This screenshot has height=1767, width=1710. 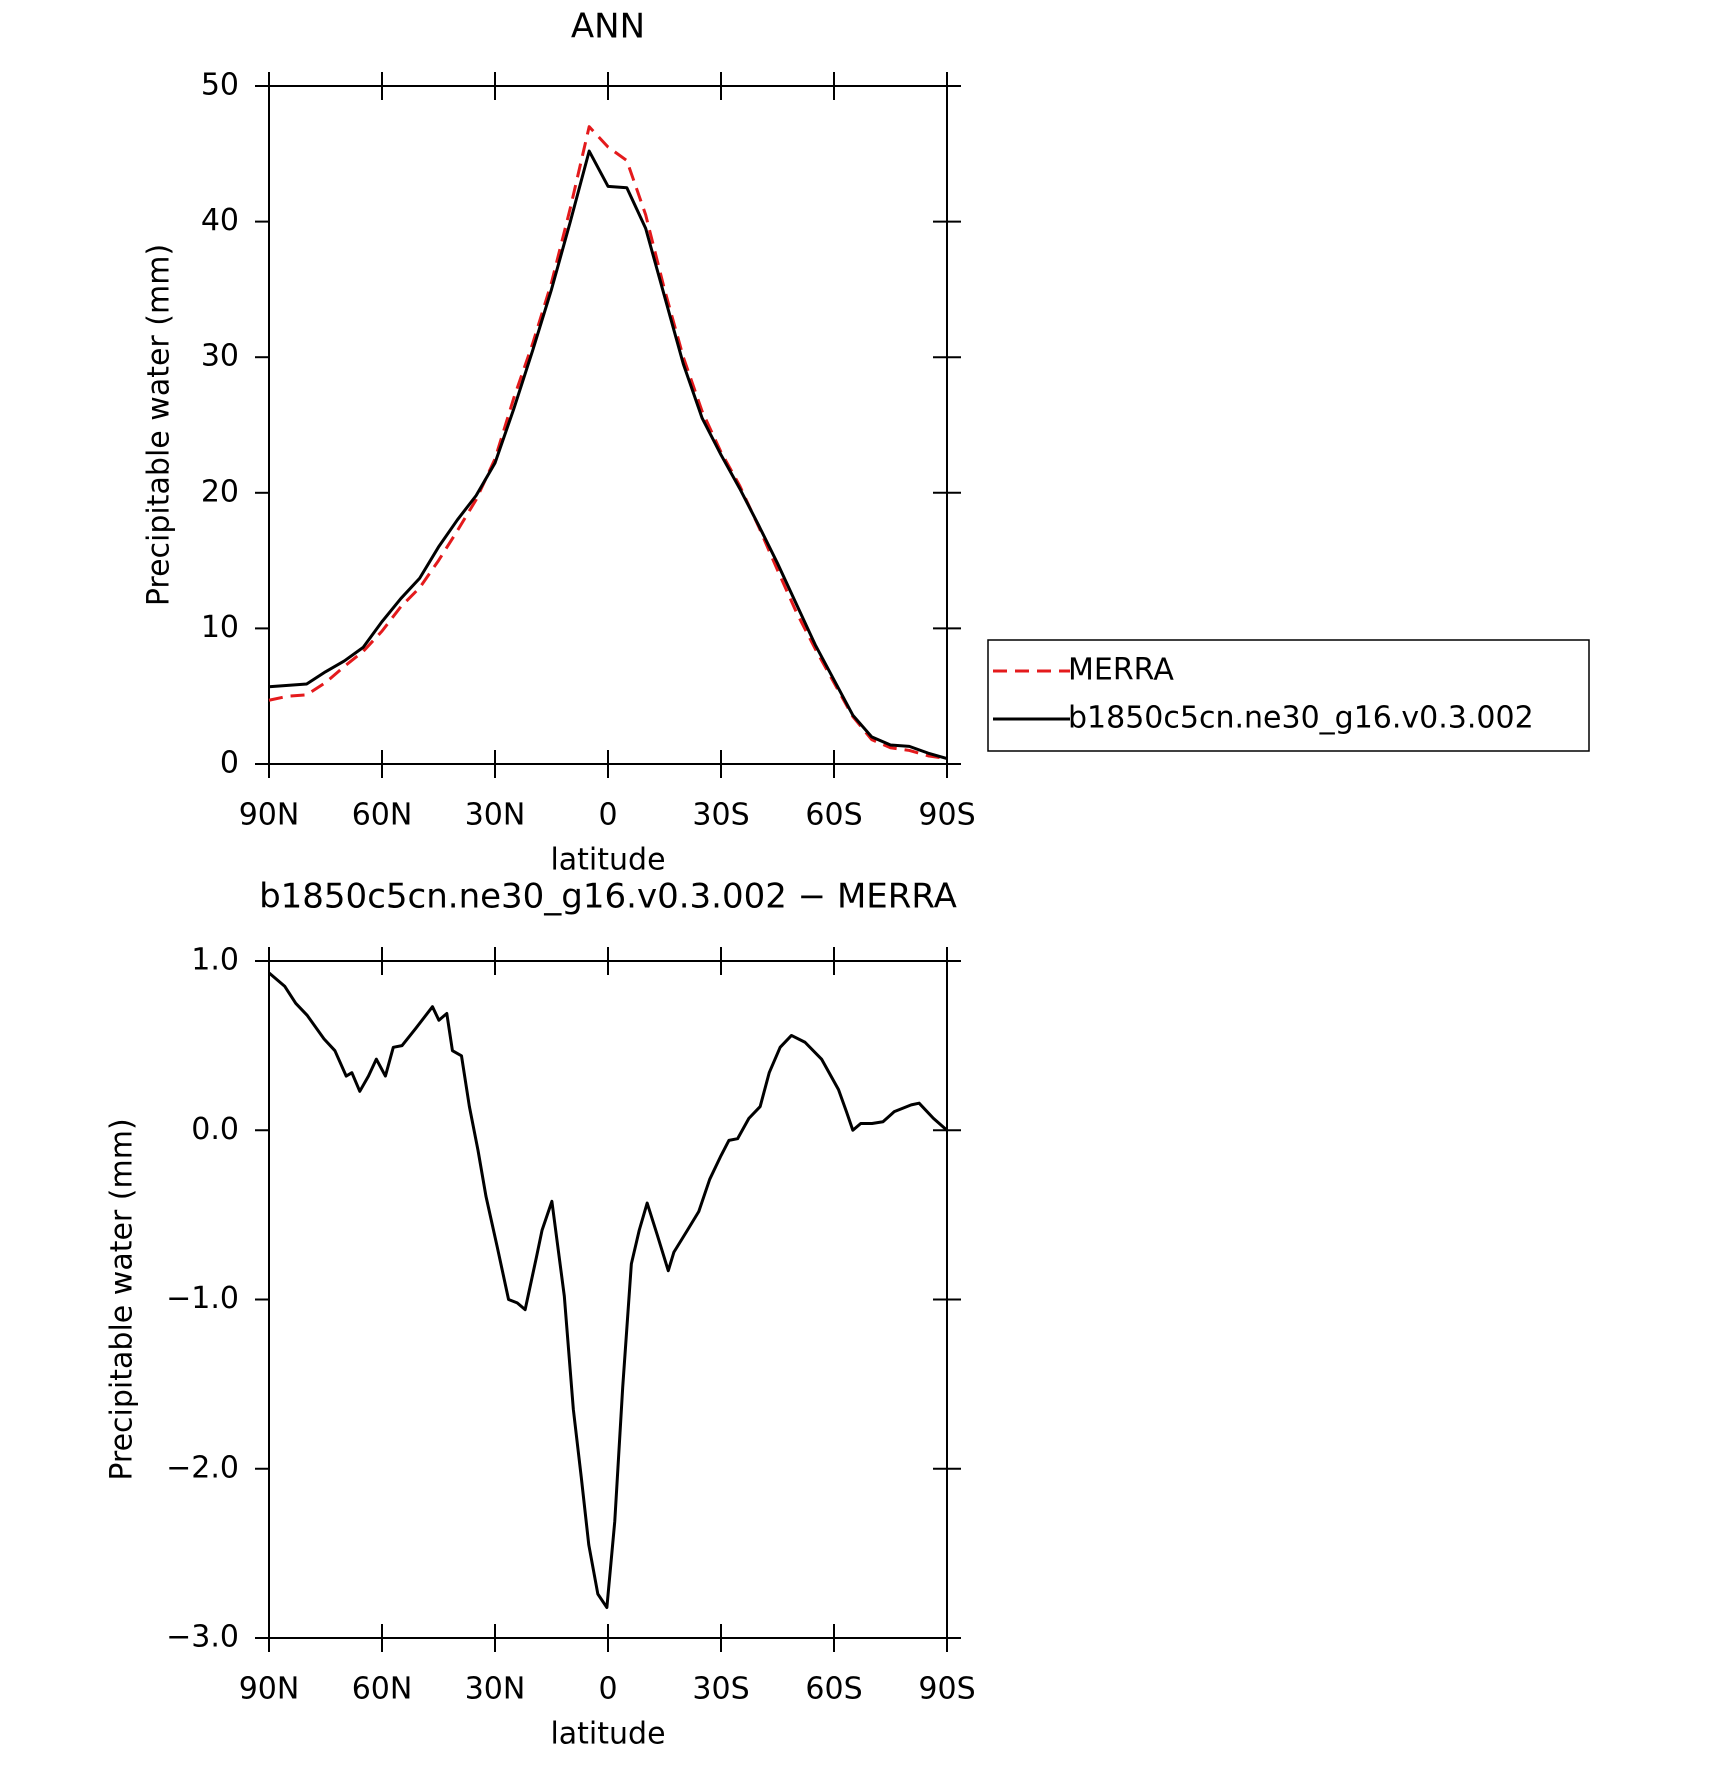 What do you see at coordinates (220, 220) in the screenshot?
I see `y-tick-label: 40` at bounding box center [220, 220].